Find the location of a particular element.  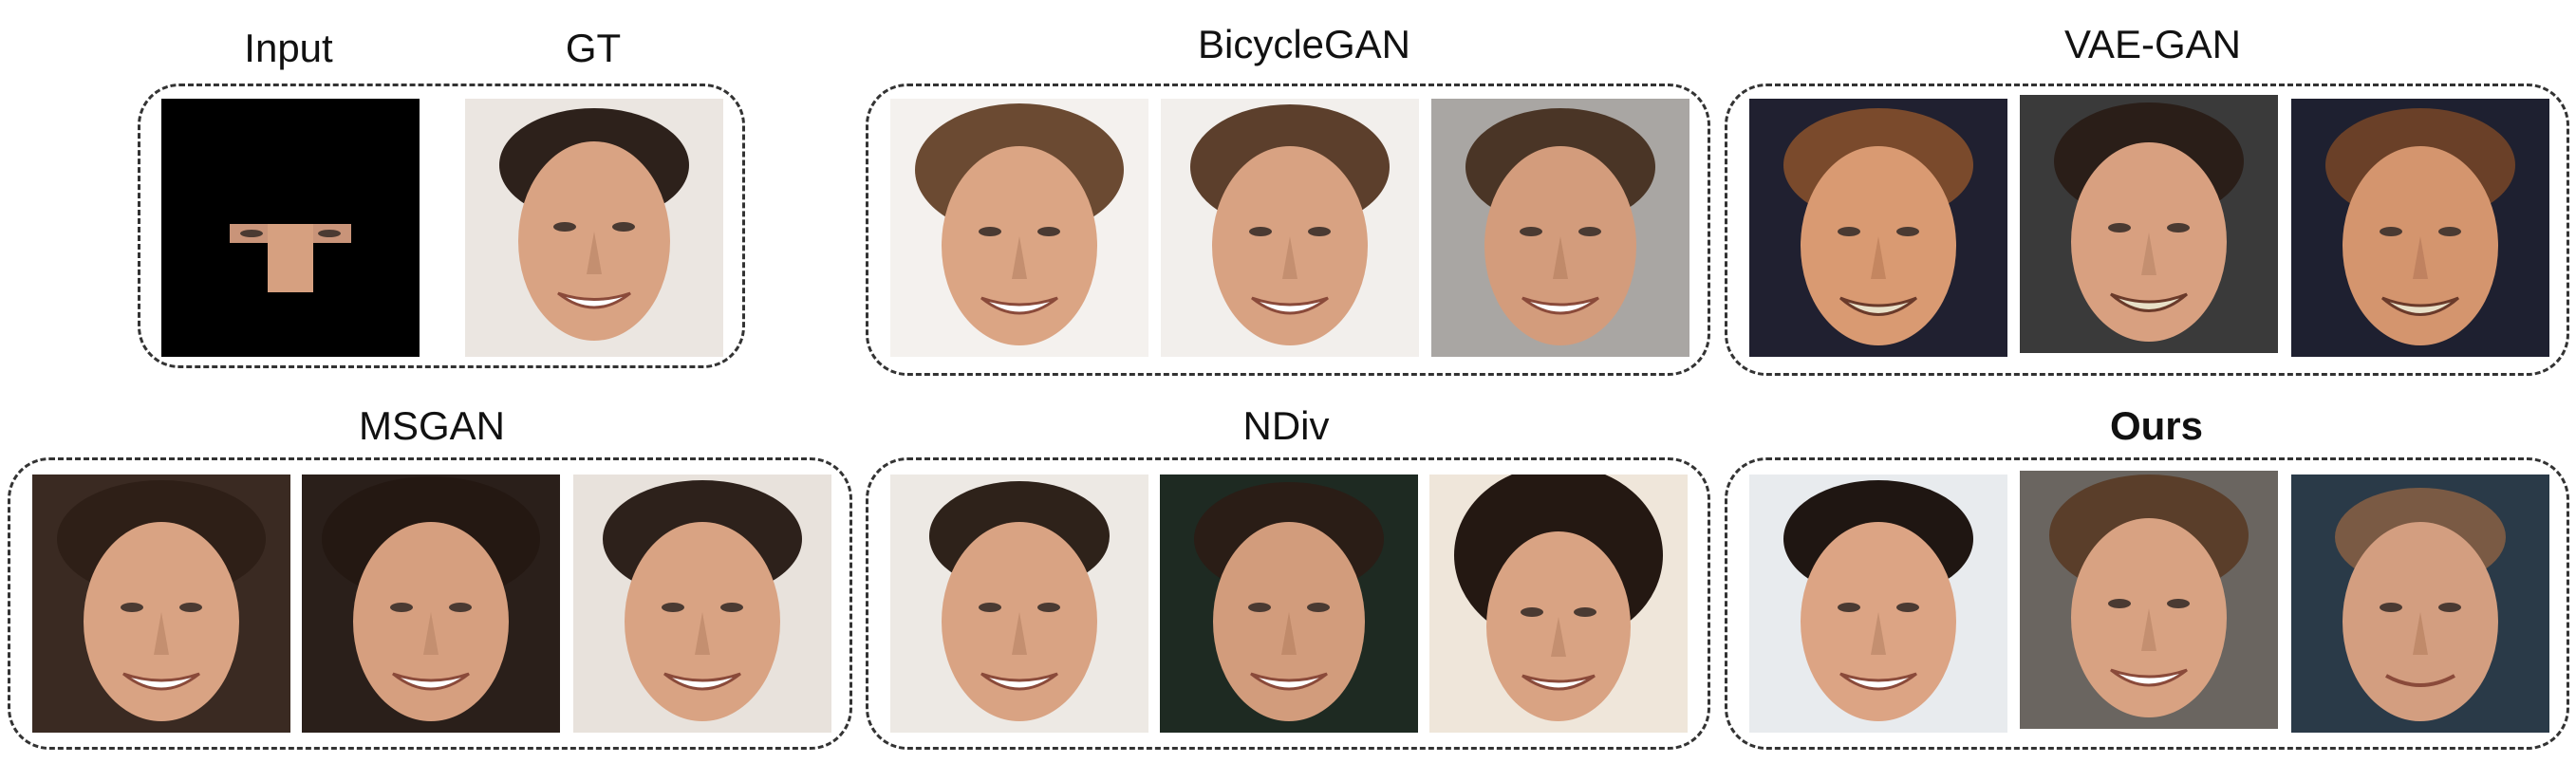

label-gt: GT is located at coordinates (593, 48).